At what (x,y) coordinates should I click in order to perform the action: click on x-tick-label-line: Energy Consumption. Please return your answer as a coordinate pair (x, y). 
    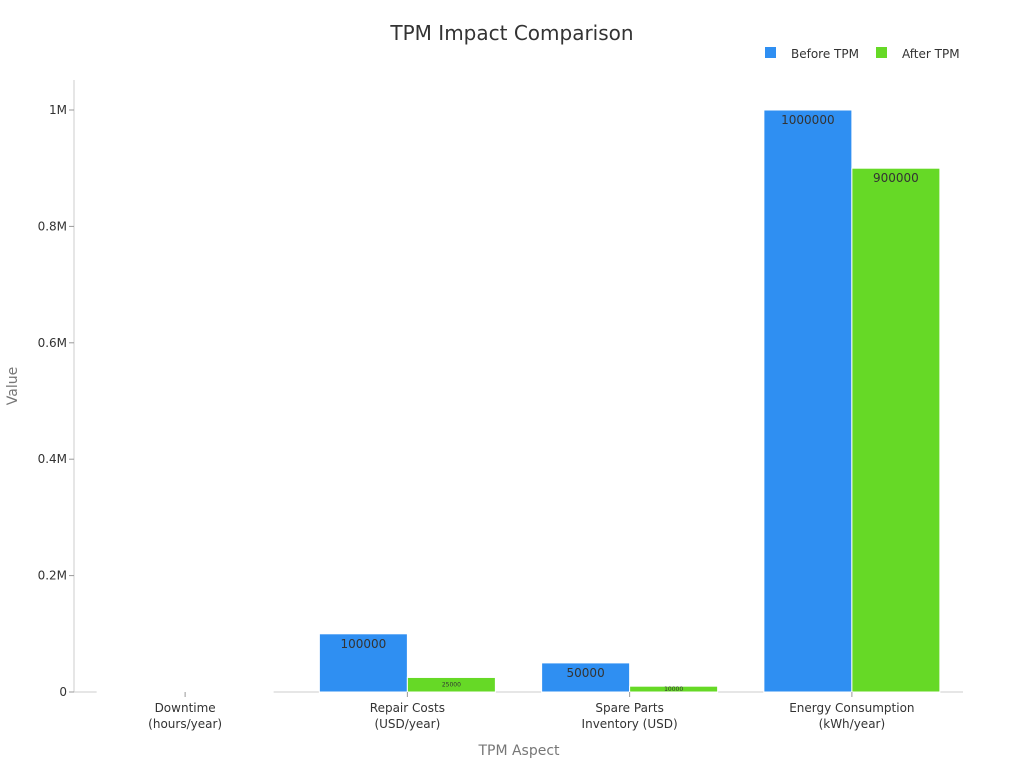
    Looking at the image, I should click on (851, 708).